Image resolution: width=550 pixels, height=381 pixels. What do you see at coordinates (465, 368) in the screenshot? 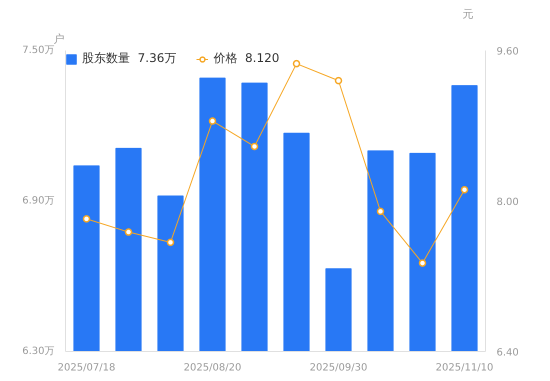
I see `x-tick-label: 2025/11/10` at bounding box center [465, 368].